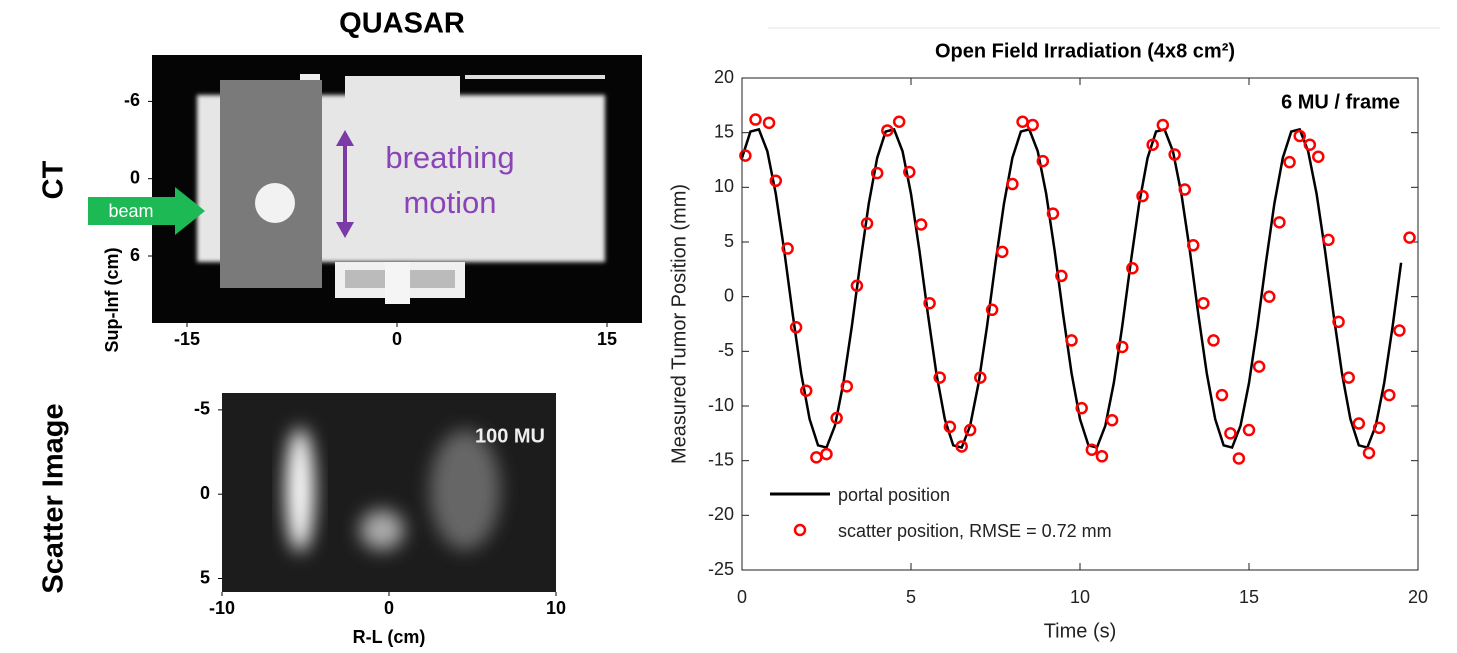 The width and height of the screenshot is (1457, 653). I want to click on dose-label: 100 MU, so click(510, 436).